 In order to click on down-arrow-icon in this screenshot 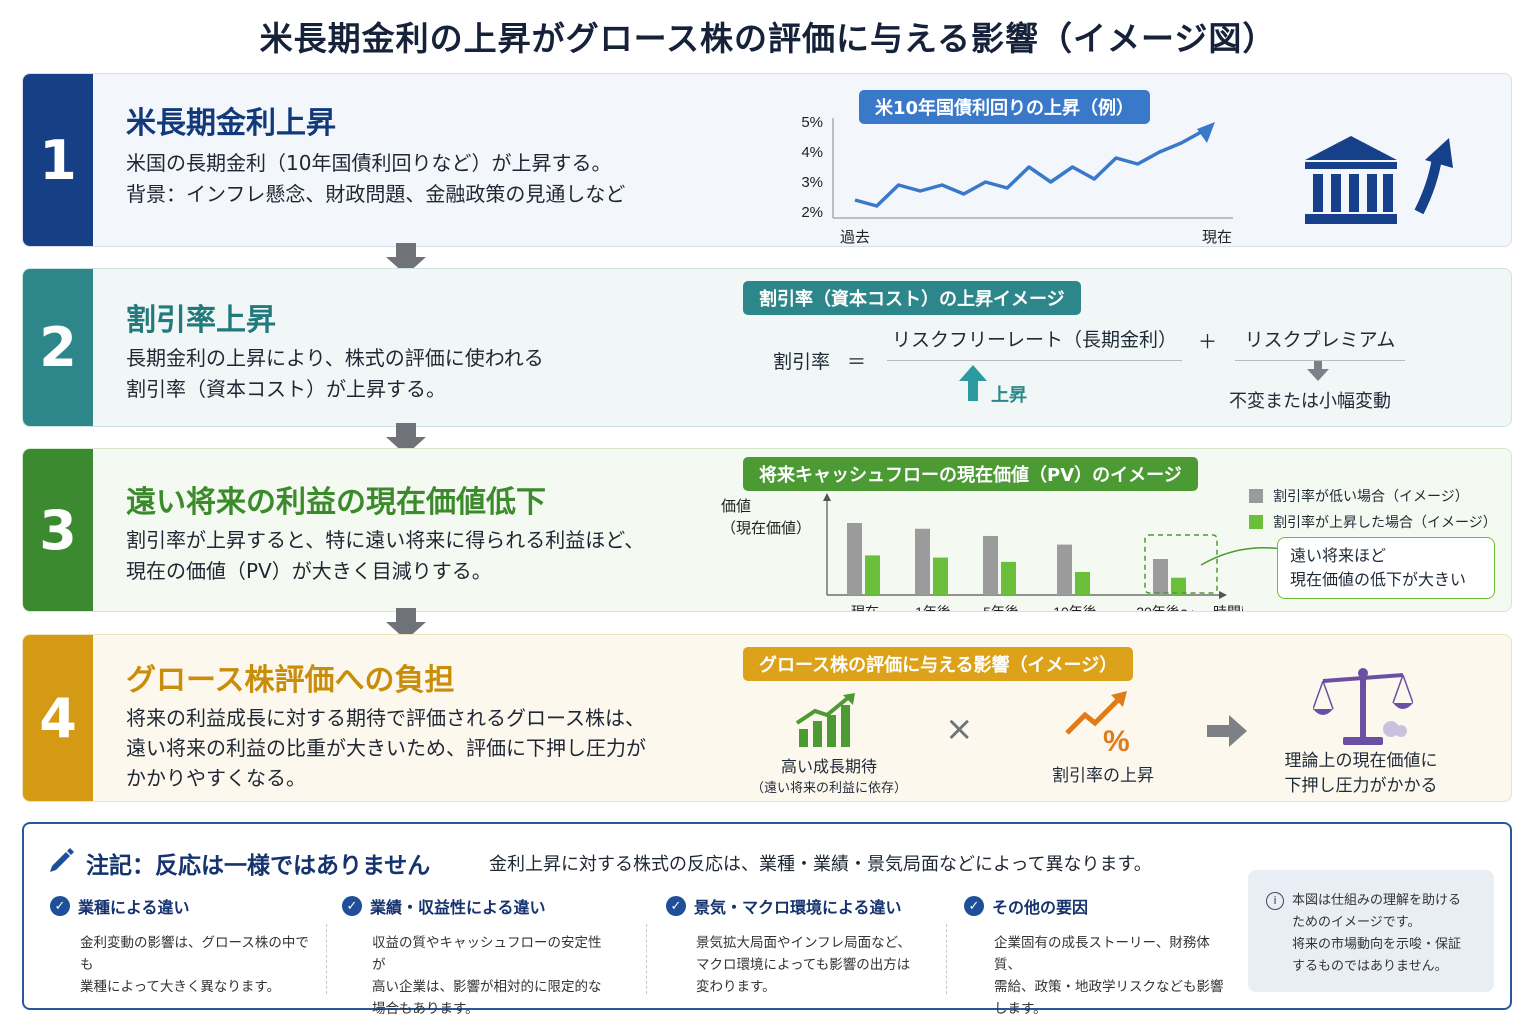, I will do `click(1318, 371)`.